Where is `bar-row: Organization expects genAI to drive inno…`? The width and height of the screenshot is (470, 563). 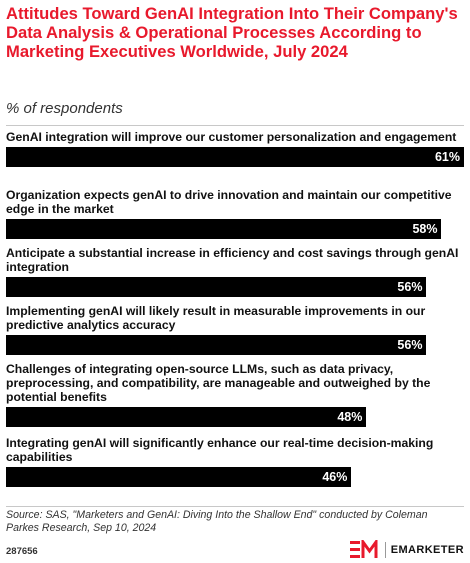 bar-row: Organization expects genAI to drive inno… is located at coordinates (235, 213).